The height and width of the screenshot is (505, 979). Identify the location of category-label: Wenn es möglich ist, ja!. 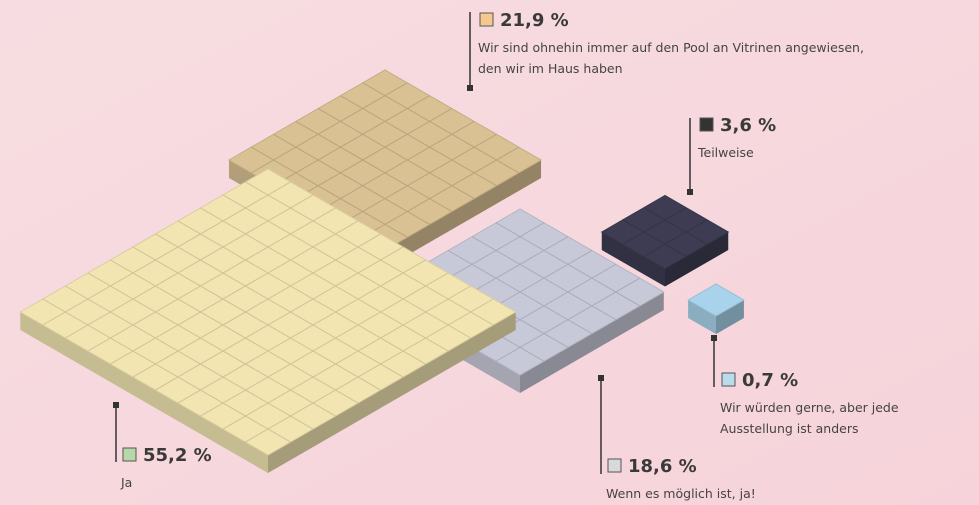
(681, 493).